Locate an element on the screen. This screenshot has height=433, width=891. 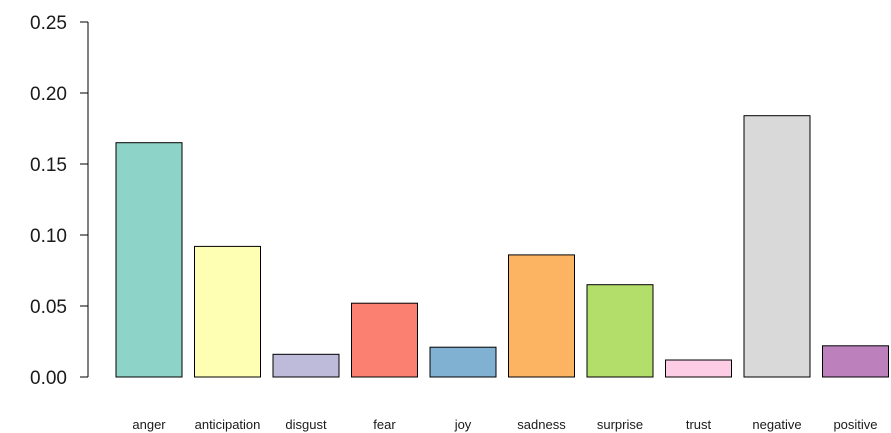
y-tick-label: 0.25 is located at coordinates (48, 23).